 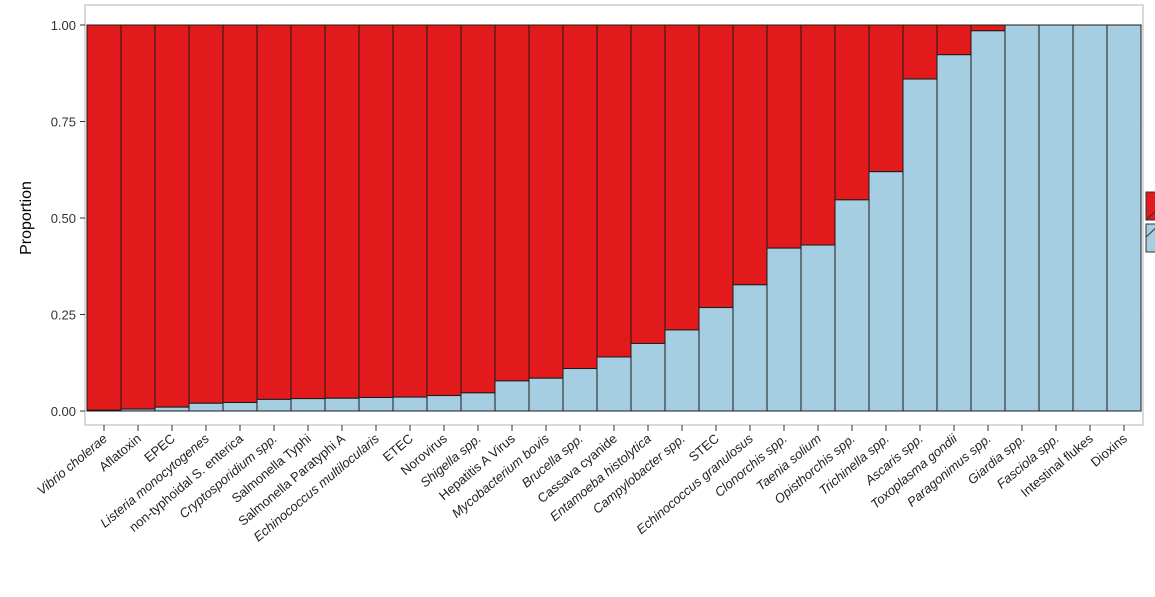 What do you see at coordinates (1150, 215) in the screenshot?
I see `legend-key-red-slash` at bounding box center [1150, 215].